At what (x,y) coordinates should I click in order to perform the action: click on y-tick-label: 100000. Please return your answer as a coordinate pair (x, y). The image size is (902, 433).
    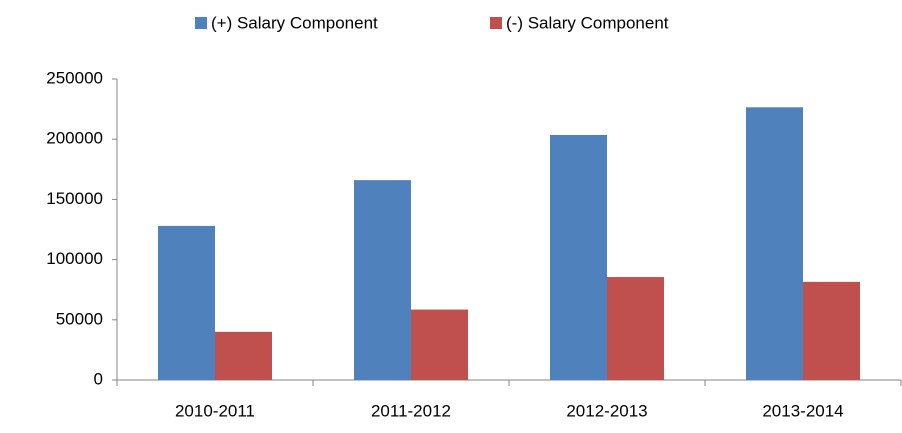
    Looking at the image, I should click on (74, 258).